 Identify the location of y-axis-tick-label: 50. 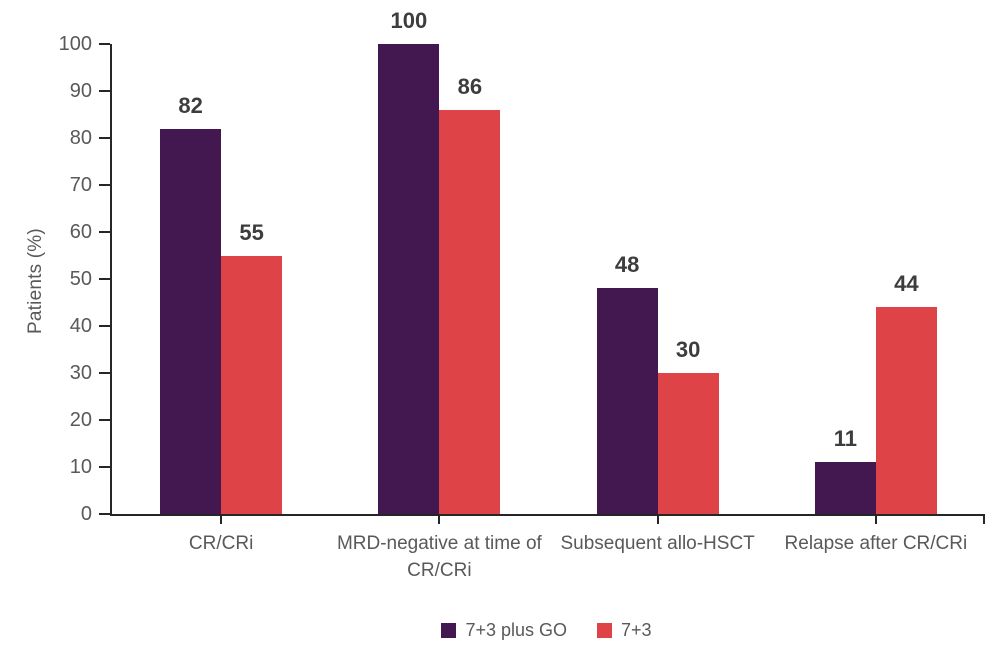
(80, 279).